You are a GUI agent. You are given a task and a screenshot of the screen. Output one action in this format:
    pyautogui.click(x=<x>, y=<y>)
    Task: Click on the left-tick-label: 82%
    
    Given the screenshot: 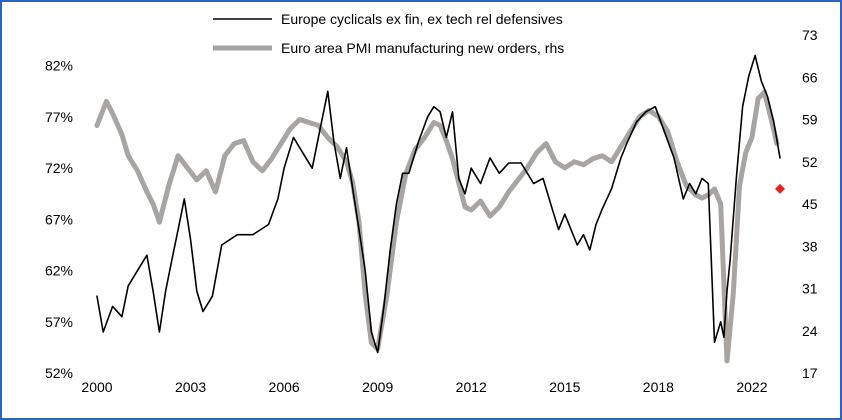 What is the action you would take?
    pyautogui.click(x=59, y=66)
    